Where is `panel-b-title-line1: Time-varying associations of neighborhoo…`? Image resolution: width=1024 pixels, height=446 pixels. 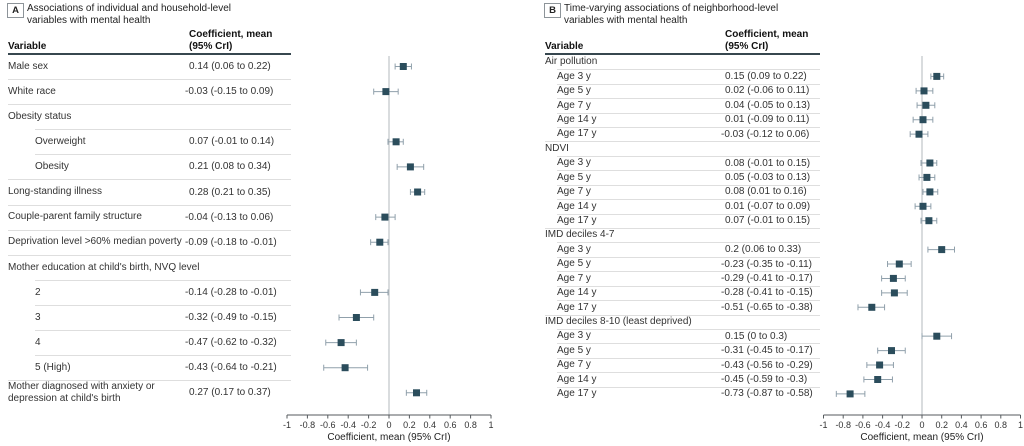 panel-b-title-line1: Time-varying associations of neighborhoo… is located at coordinates (671, 8).